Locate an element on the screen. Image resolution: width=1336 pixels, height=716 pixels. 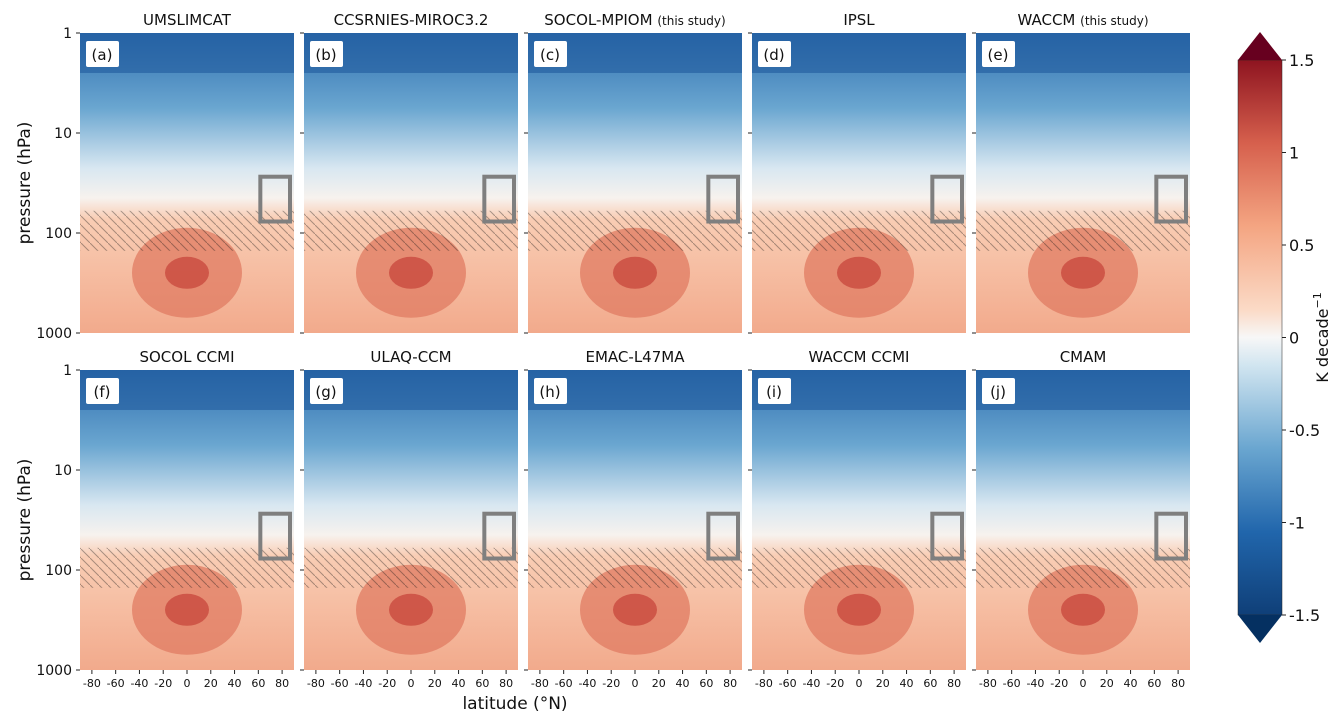
panel-letter: (c) is located at coordinates (550, 55).